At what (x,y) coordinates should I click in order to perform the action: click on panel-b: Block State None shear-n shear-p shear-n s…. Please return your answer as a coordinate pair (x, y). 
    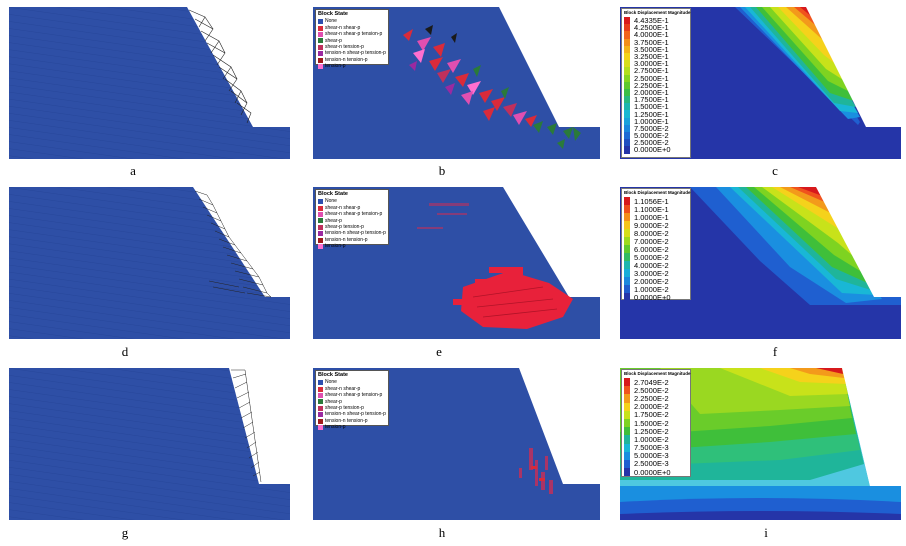
    Looking at the image, I should click on (456, 83).